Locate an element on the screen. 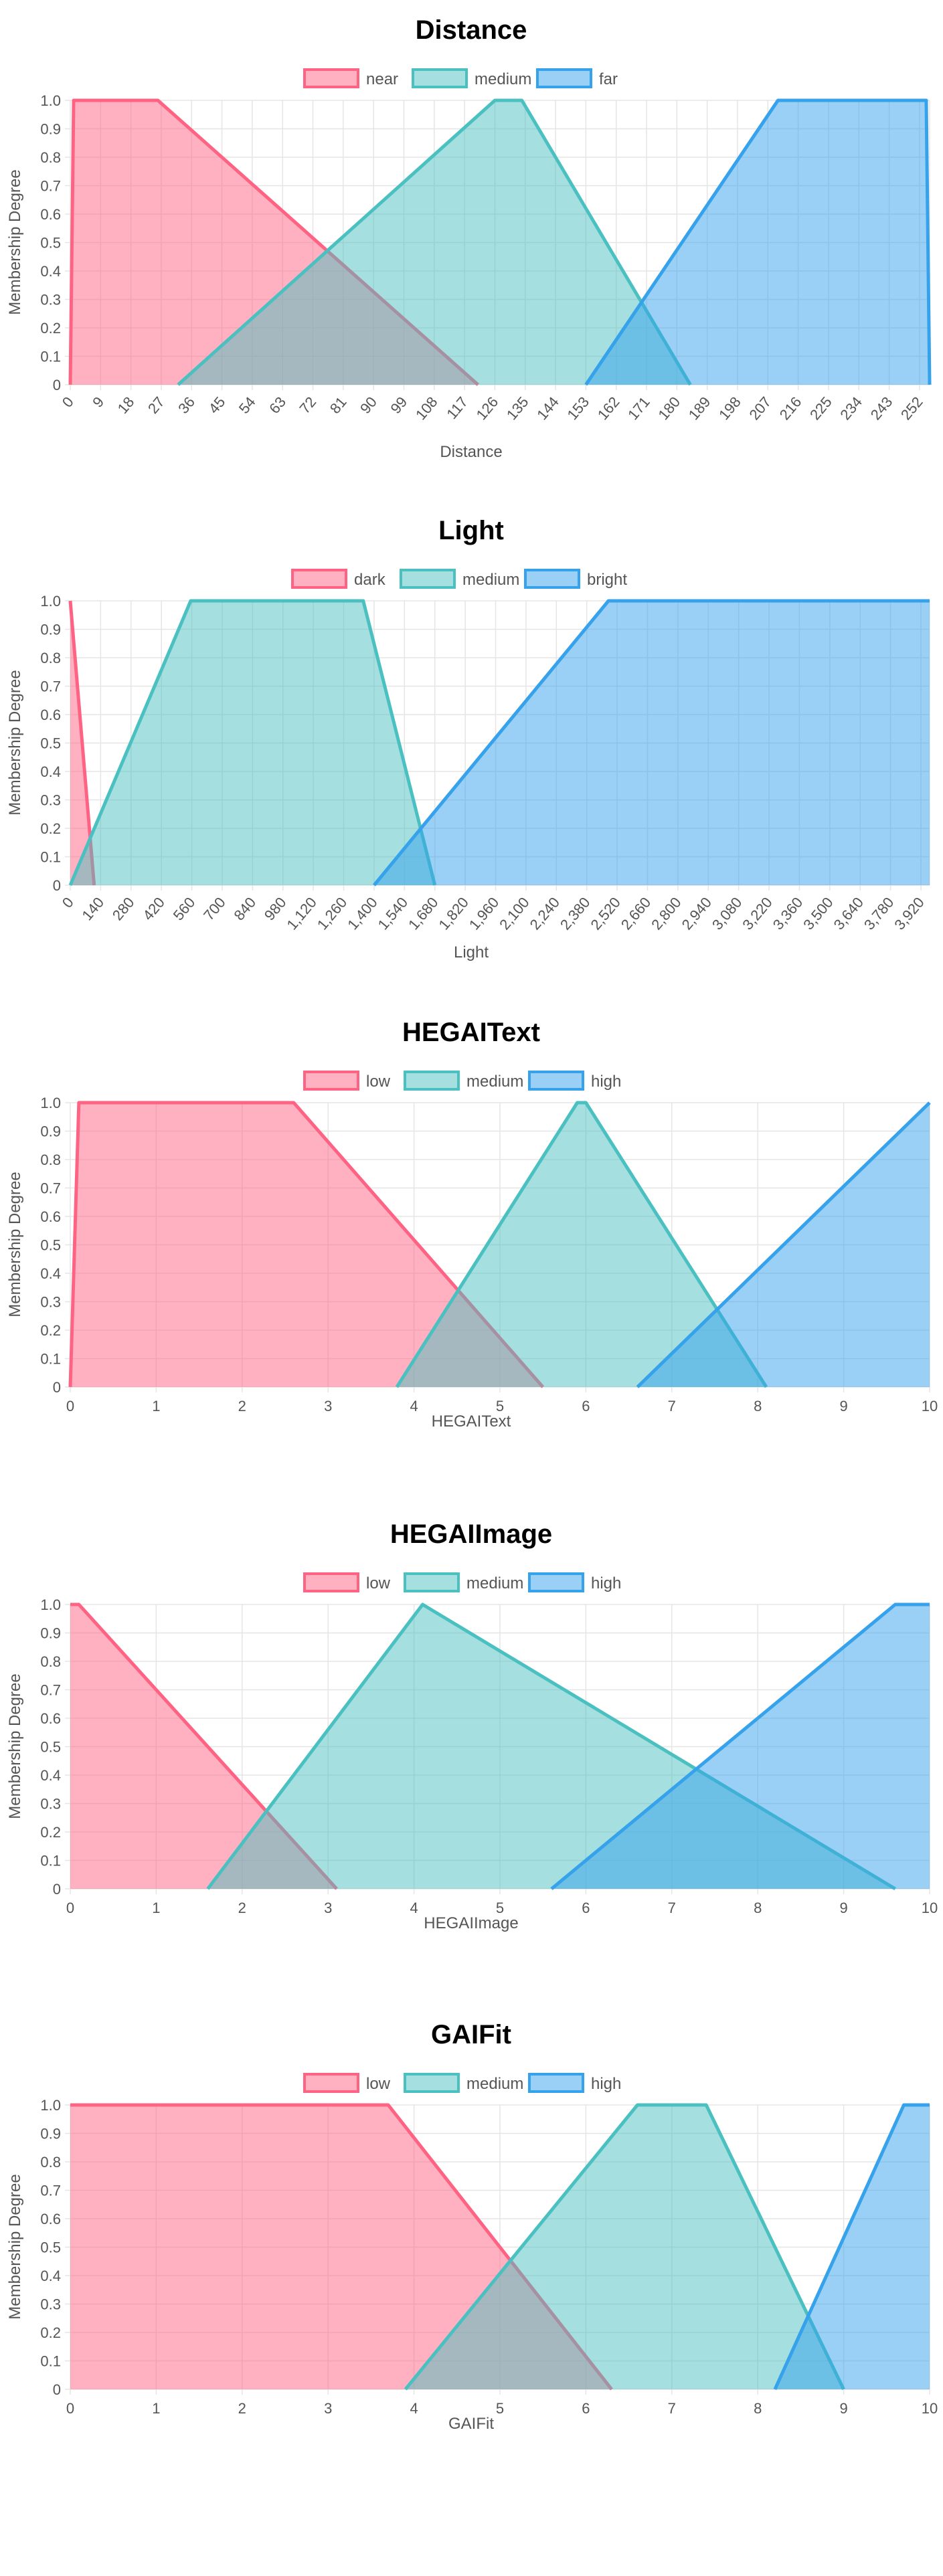 This screenshot has width=943, height=2576. x-tick-label: 9 is located at coordinates (98, 401).